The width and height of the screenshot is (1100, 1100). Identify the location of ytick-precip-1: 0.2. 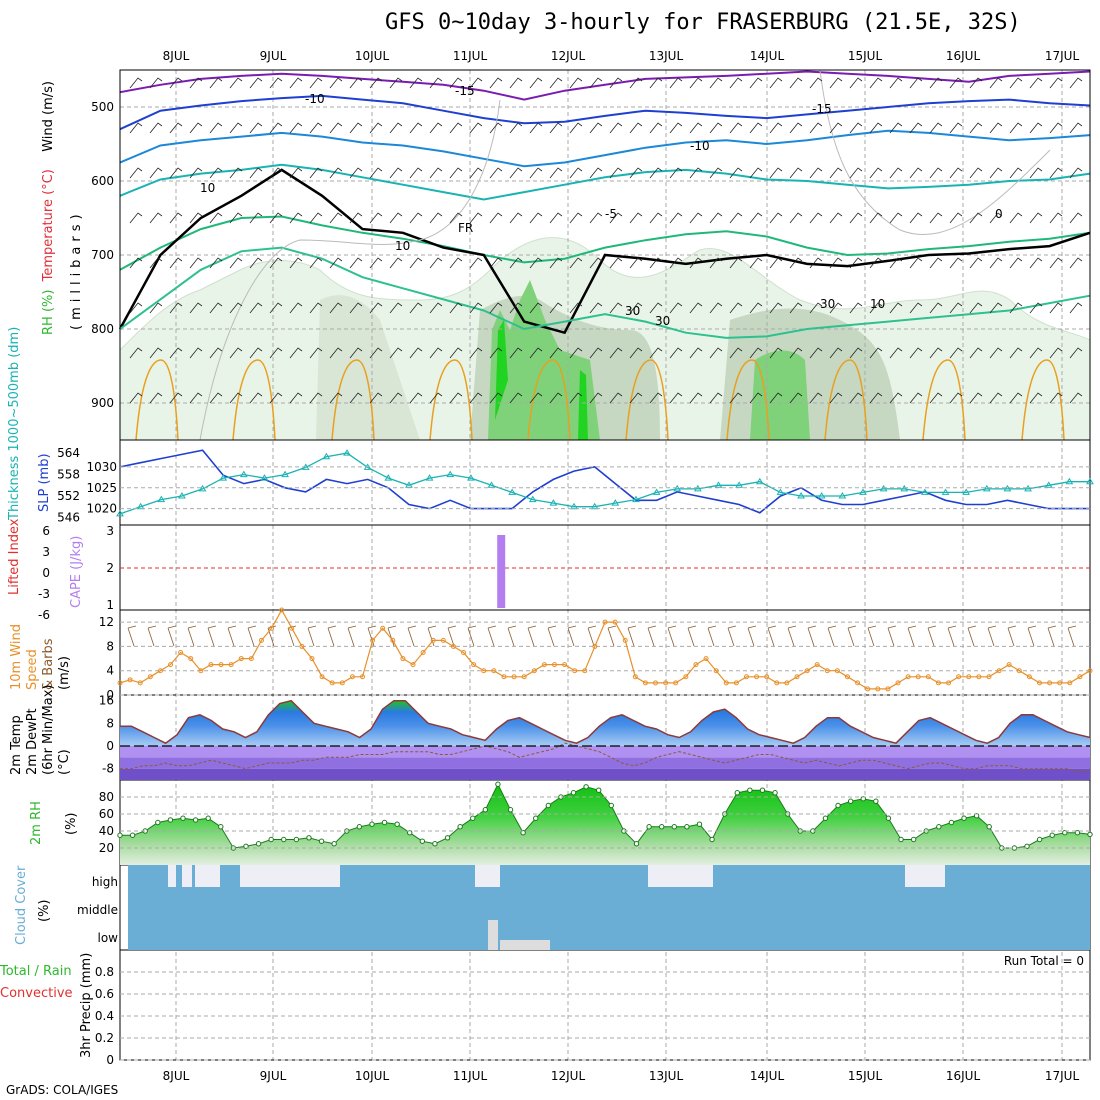
(104, 1038).